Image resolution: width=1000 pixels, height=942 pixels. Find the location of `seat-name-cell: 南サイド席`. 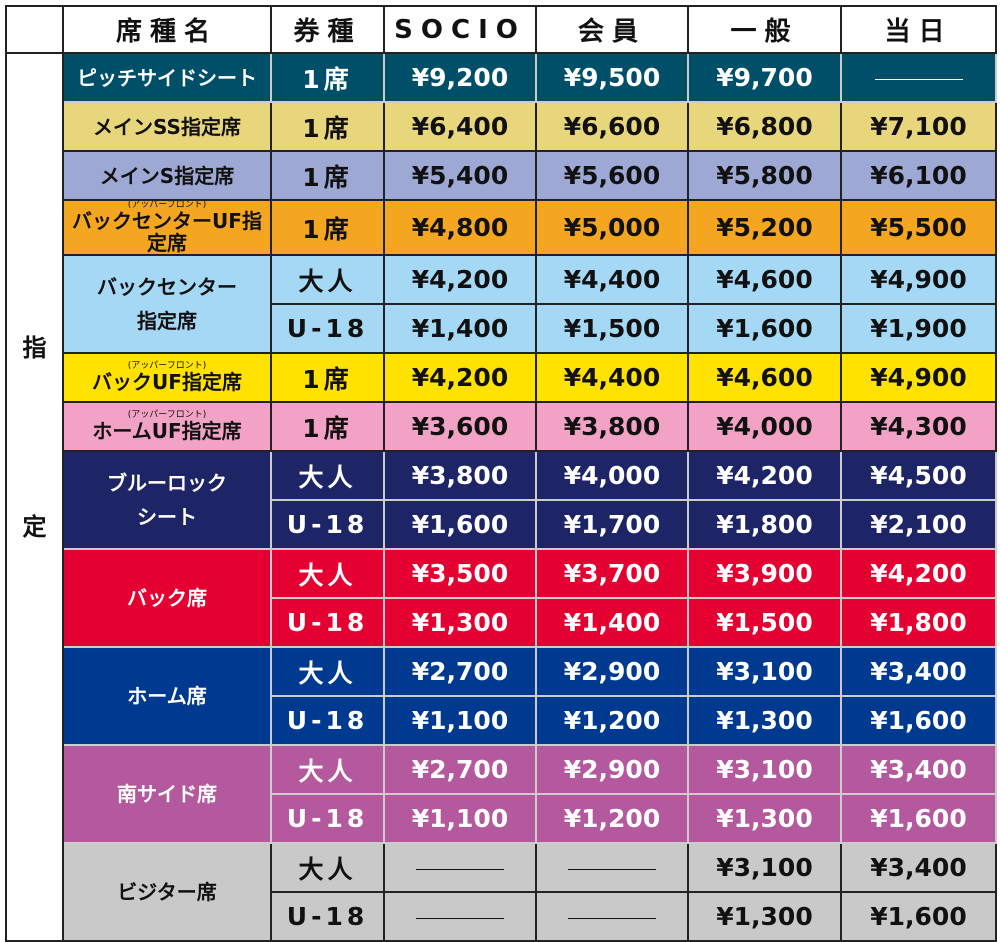

seat-name-cell: 南サイド席 is located at coordinates (167, 794).